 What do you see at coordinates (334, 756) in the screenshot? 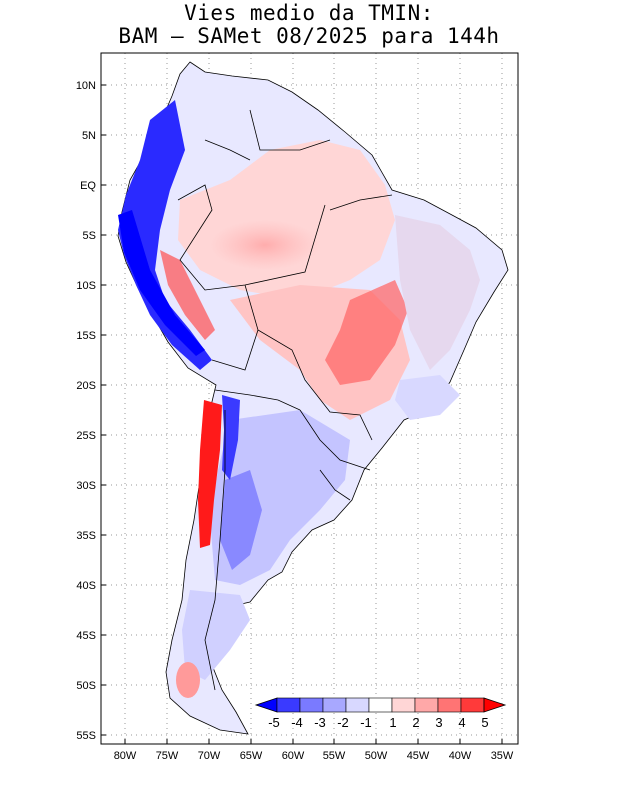
I see `lon-label-55w: 55W` at bounding box center [334, 756].